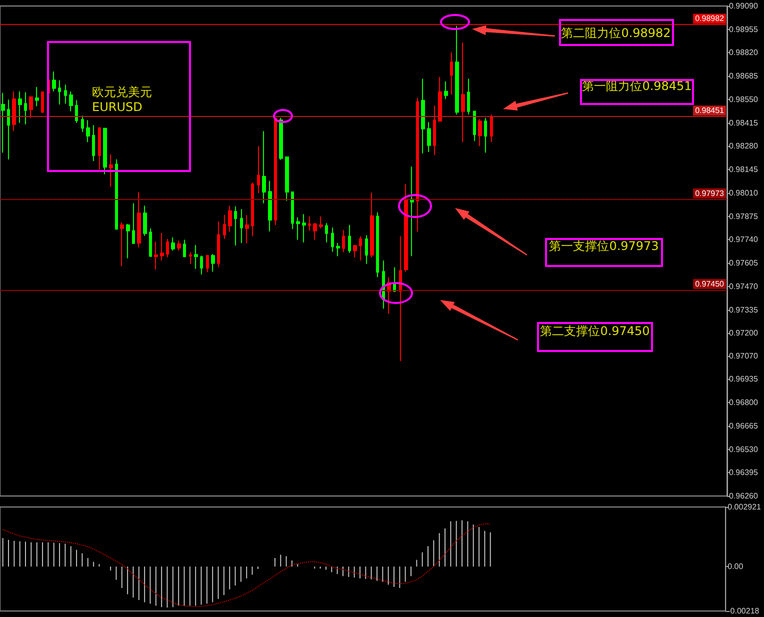  Describe the element at coordinates (710, 283) in the screenshot. I see `ref-line-label: 0.97450` at that location.